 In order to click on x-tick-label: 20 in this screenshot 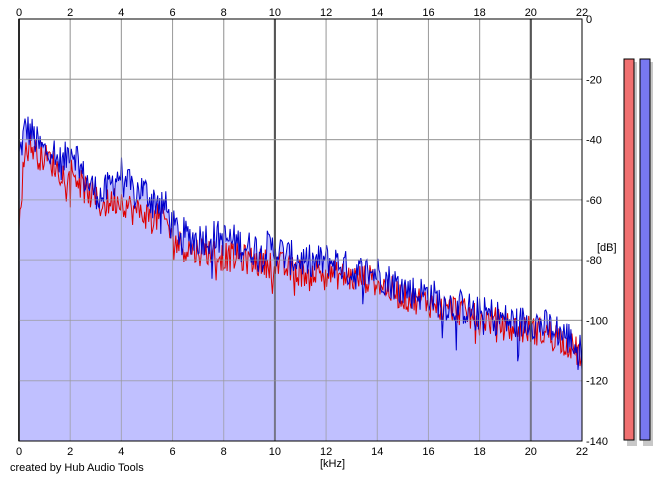, I will do `click(531, 13)`.